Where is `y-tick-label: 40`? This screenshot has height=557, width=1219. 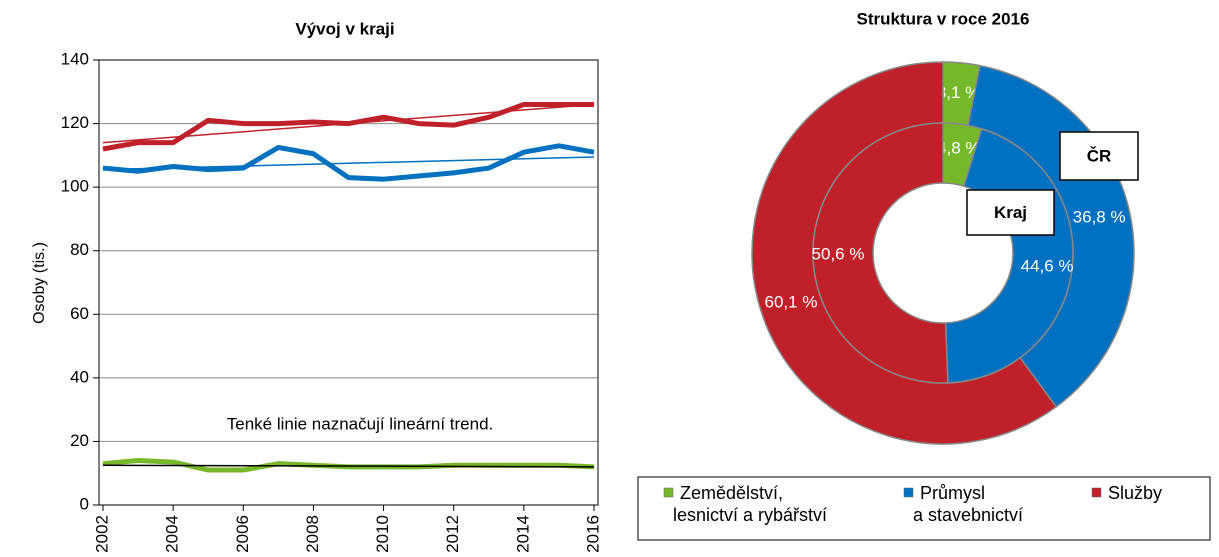 y-tick-label: 40 is located at coordinates (79, 376).